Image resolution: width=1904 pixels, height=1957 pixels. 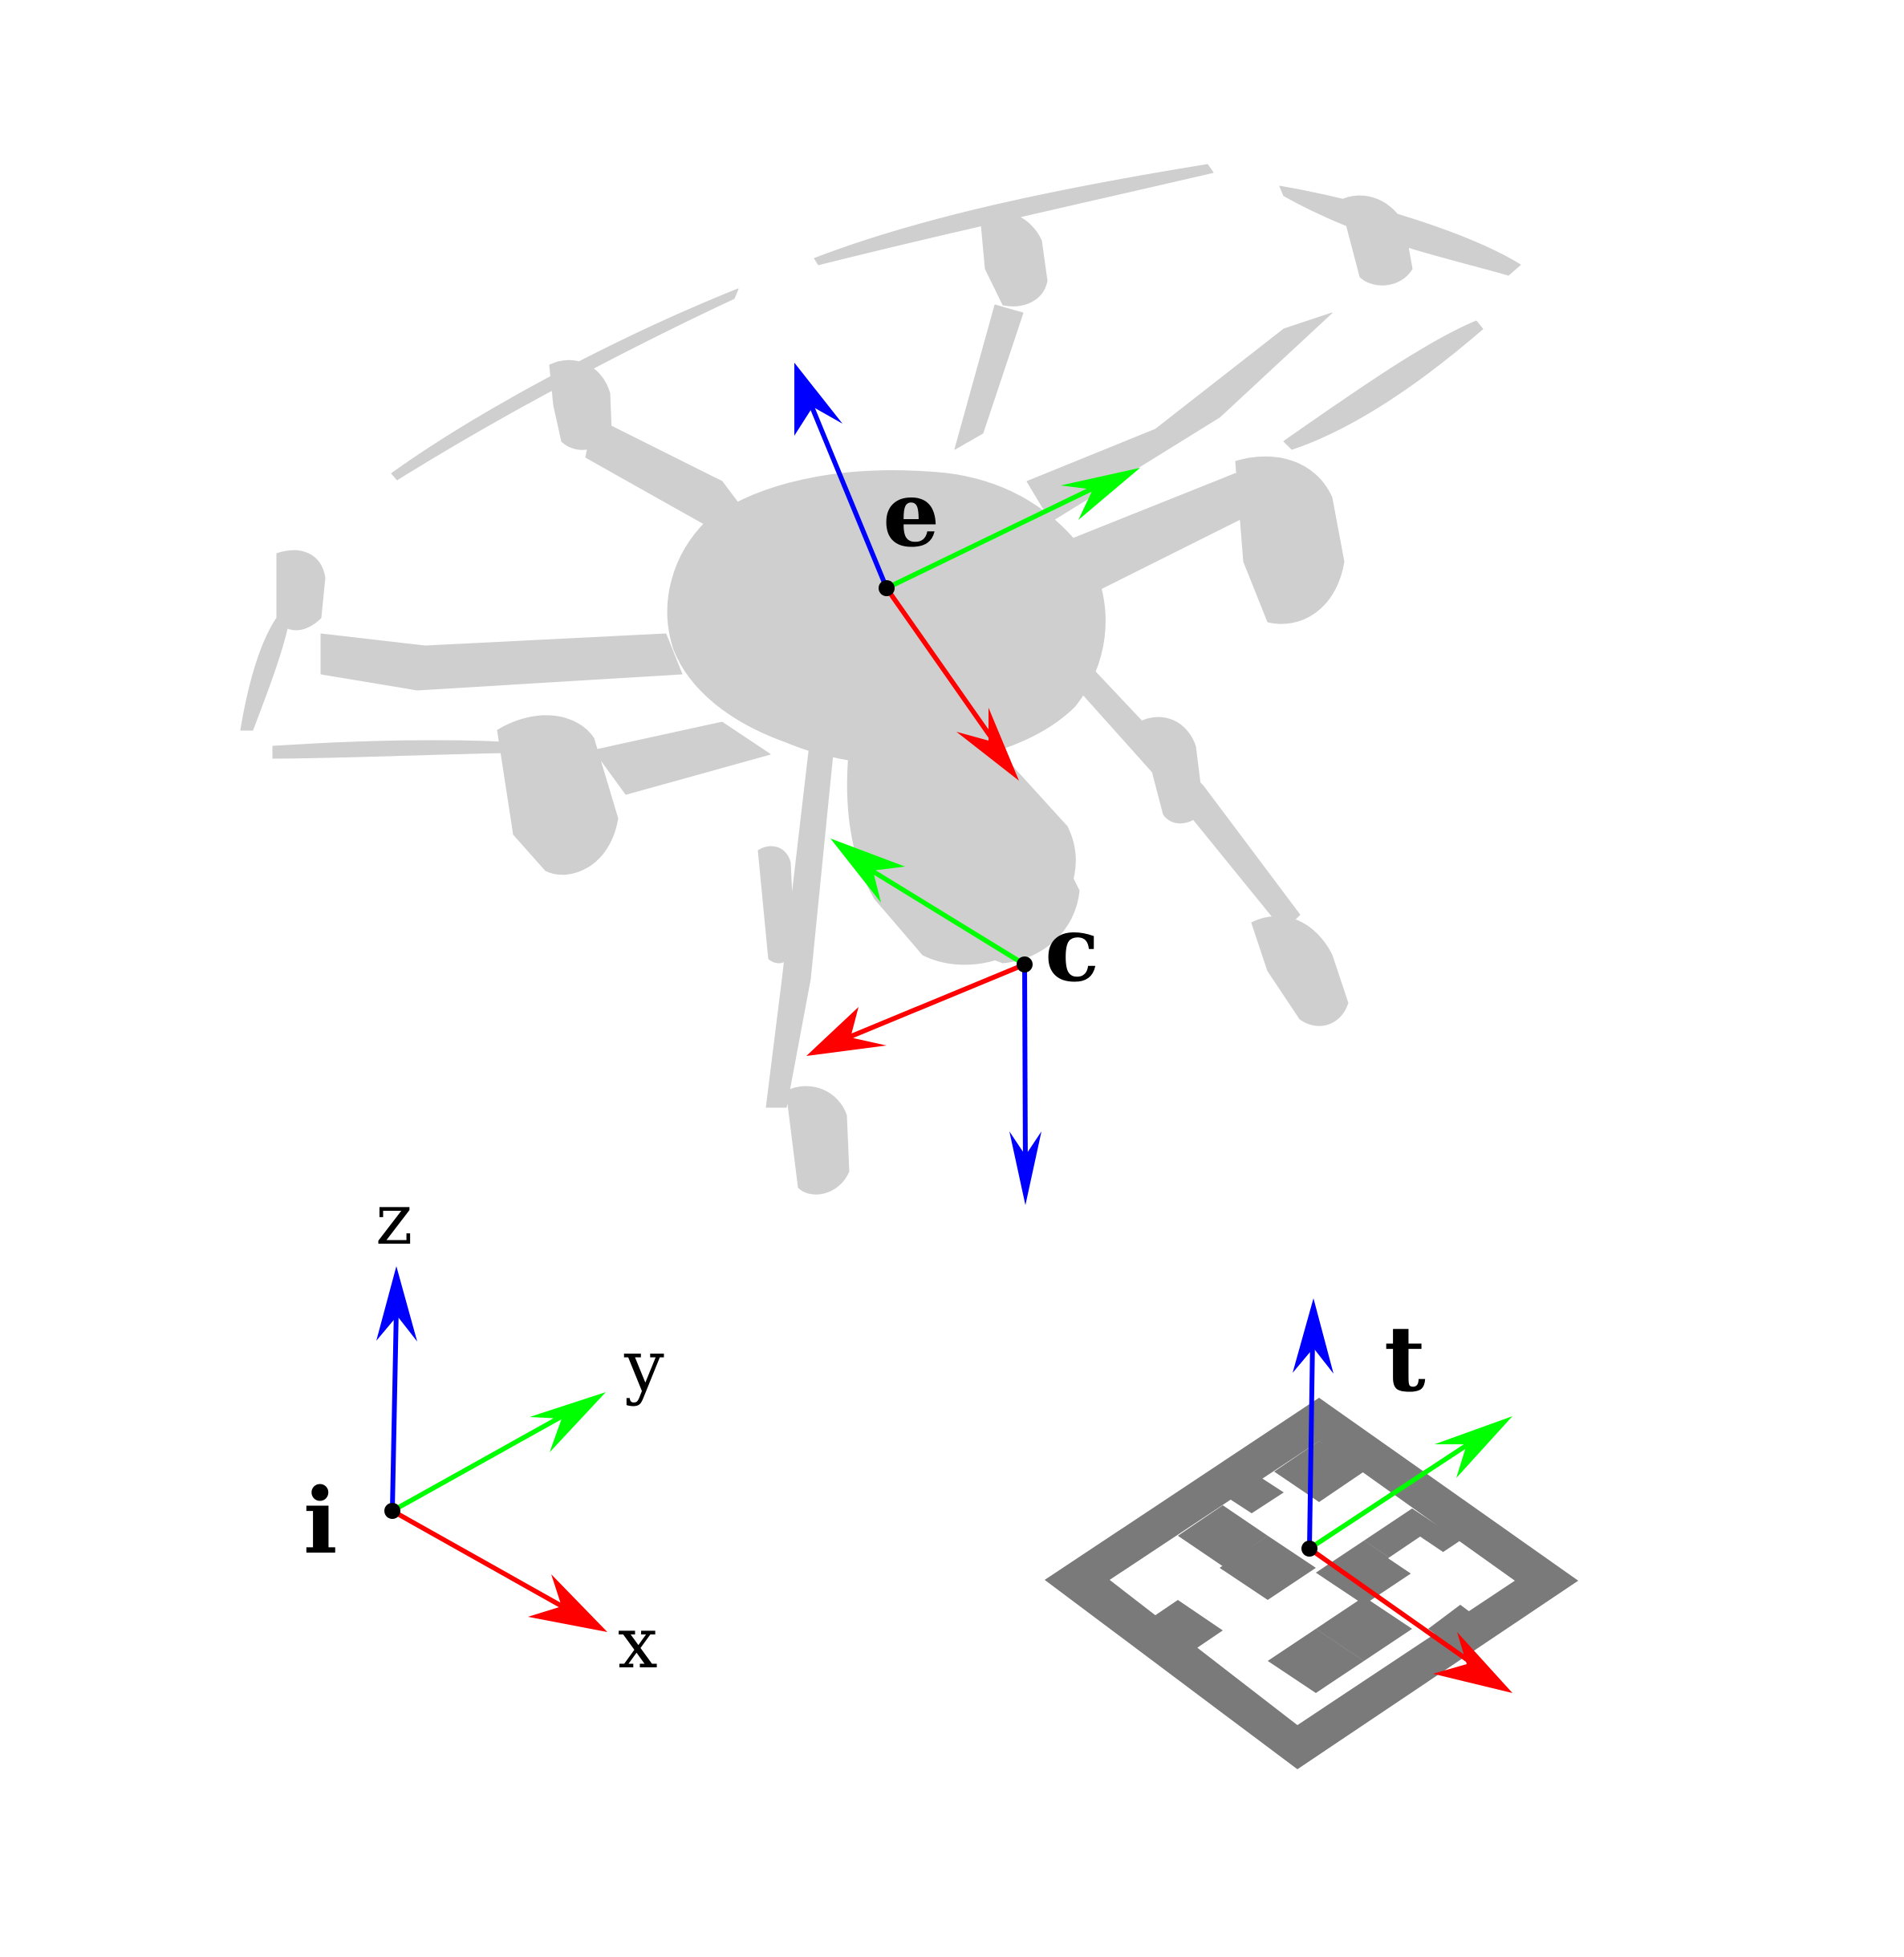 I want to click on frame-i-z-arrowhead, so click(x=396, y=1304).